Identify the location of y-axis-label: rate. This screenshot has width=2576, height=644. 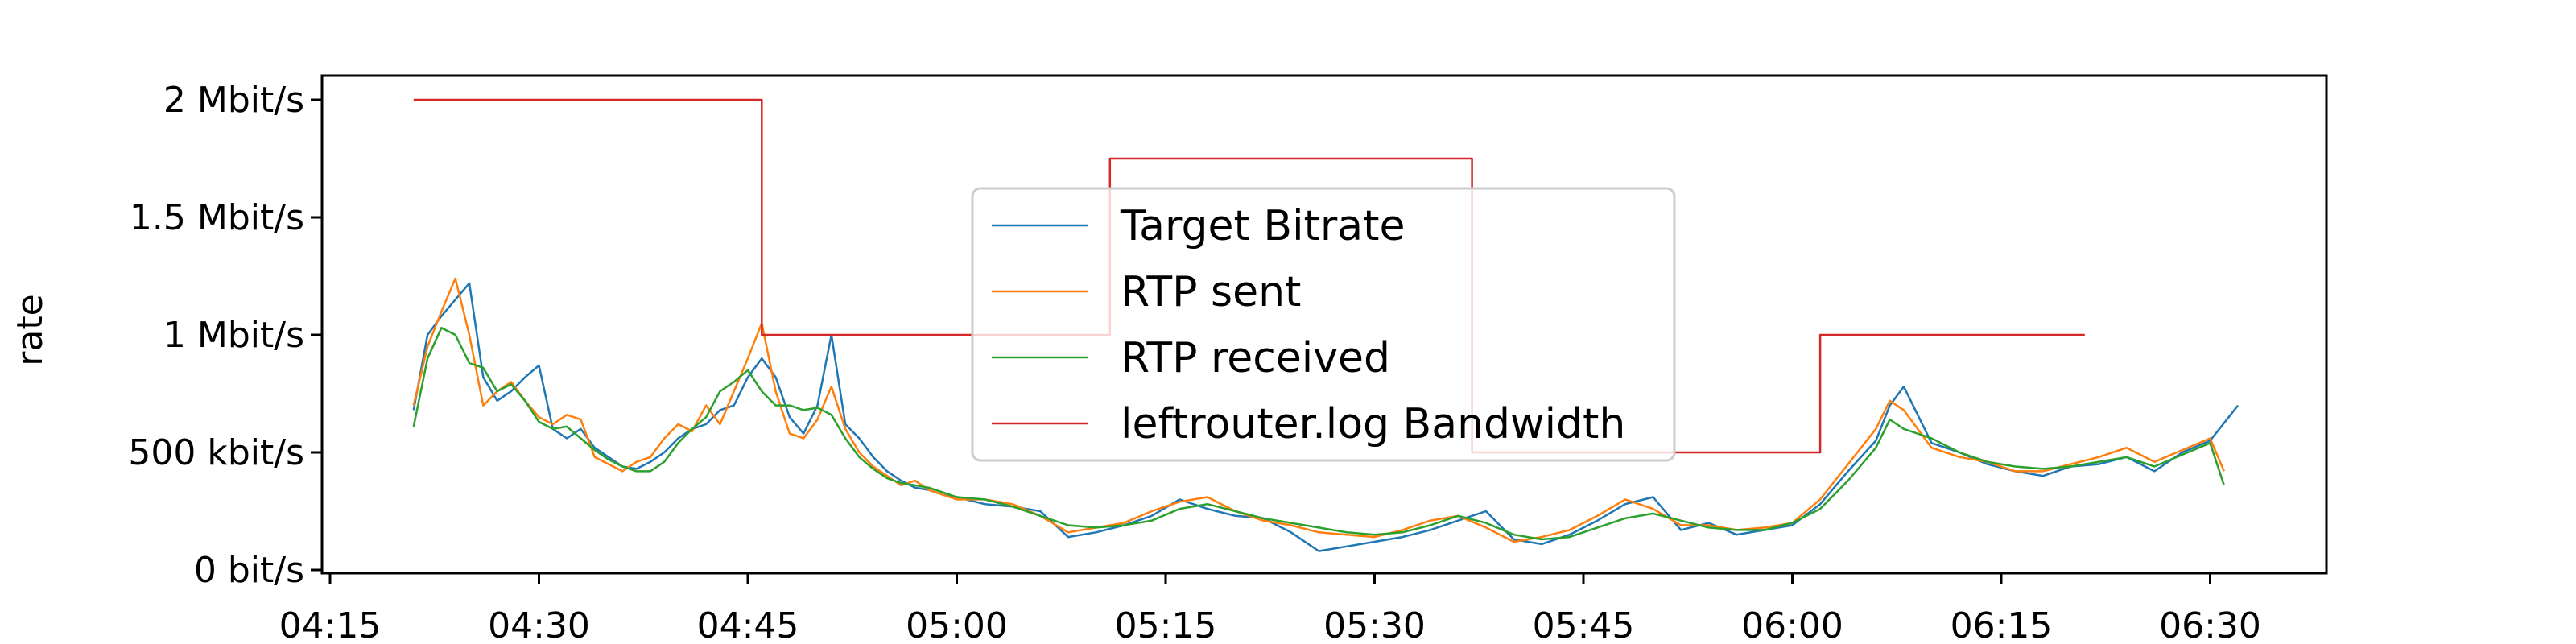
(30, 329).